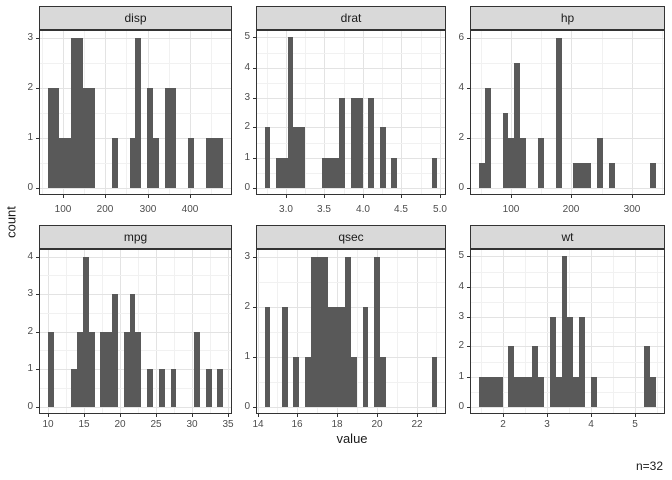 This screenshot has width=672, height=480. Describe the element at coordinates (461, 37) in the screenshot. I see `y-tick-label: 6` at that location.